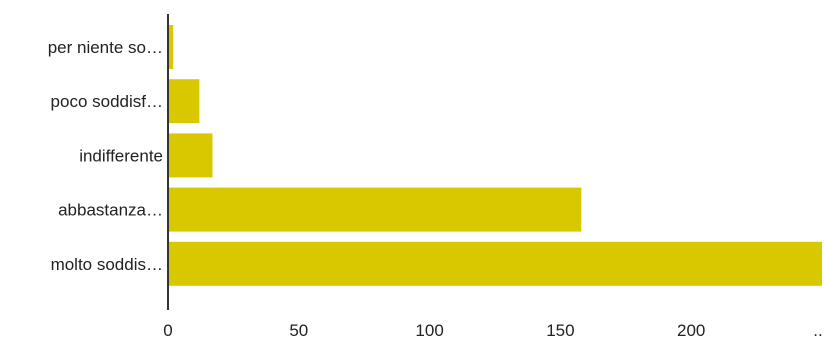  Describe the element at coordinates (298, 330) in the screenshot. I see `x-tick-label-1: 50` at that location.